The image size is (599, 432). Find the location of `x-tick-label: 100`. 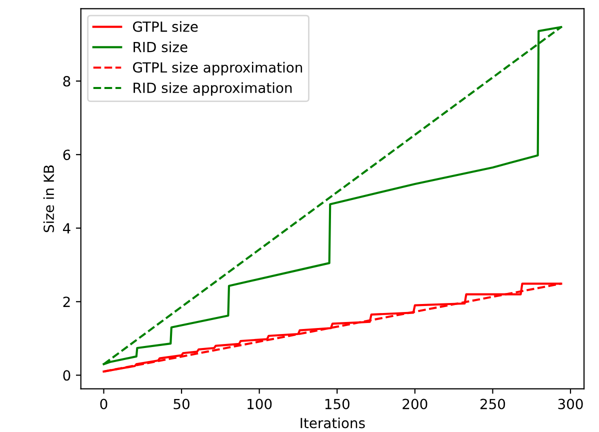

x-tick-label: 100 is located at coordinates (260, 404).